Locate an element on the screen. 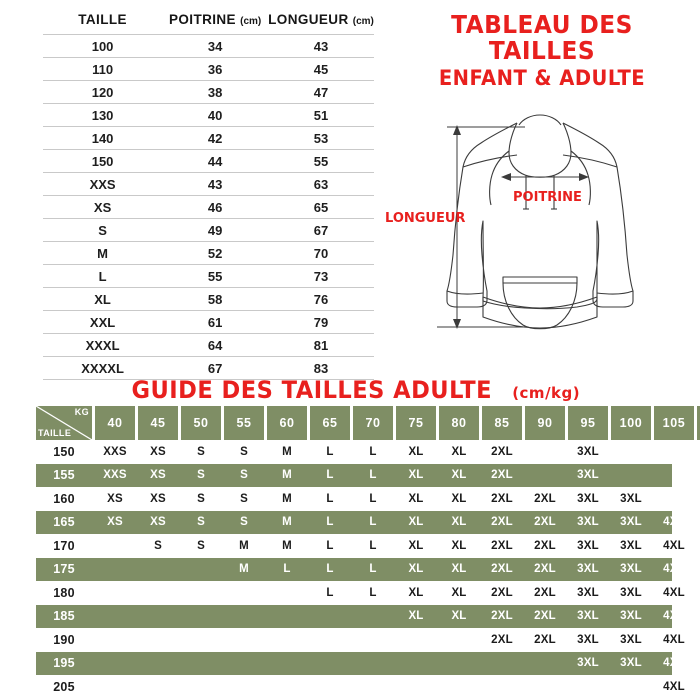  table-row: XXXXL 67 83 is located at coordinates (208, 368).